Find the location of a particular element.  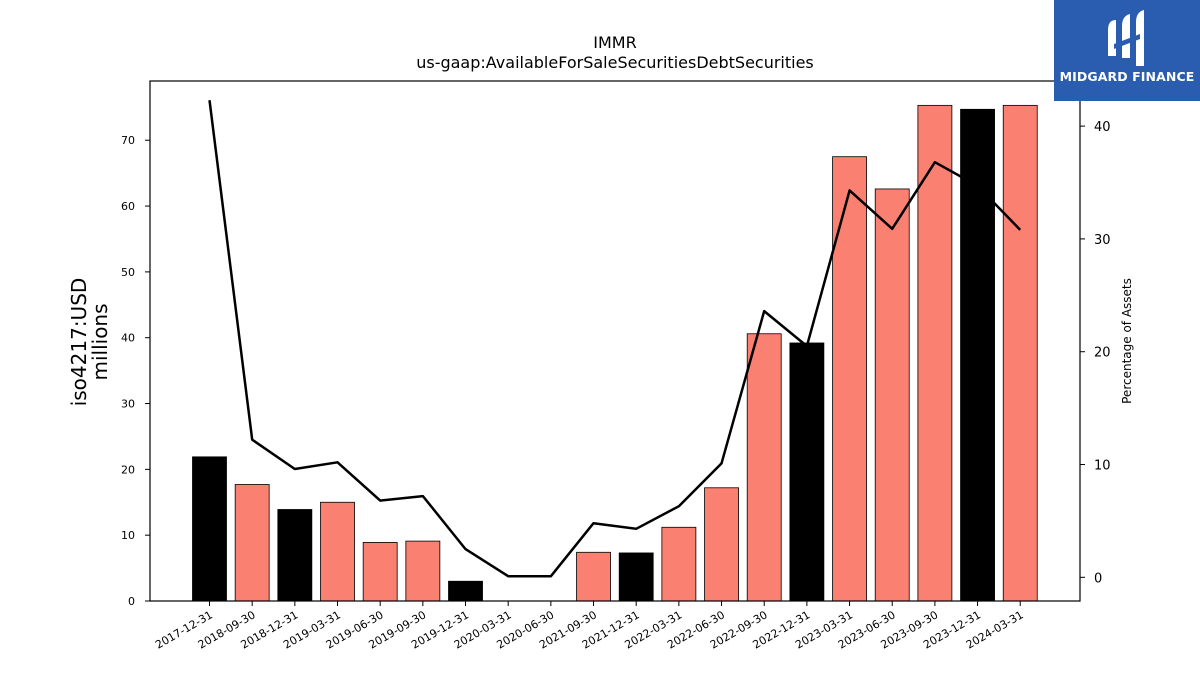

y-tick-label: 50 is located at coordinates (128, 272).